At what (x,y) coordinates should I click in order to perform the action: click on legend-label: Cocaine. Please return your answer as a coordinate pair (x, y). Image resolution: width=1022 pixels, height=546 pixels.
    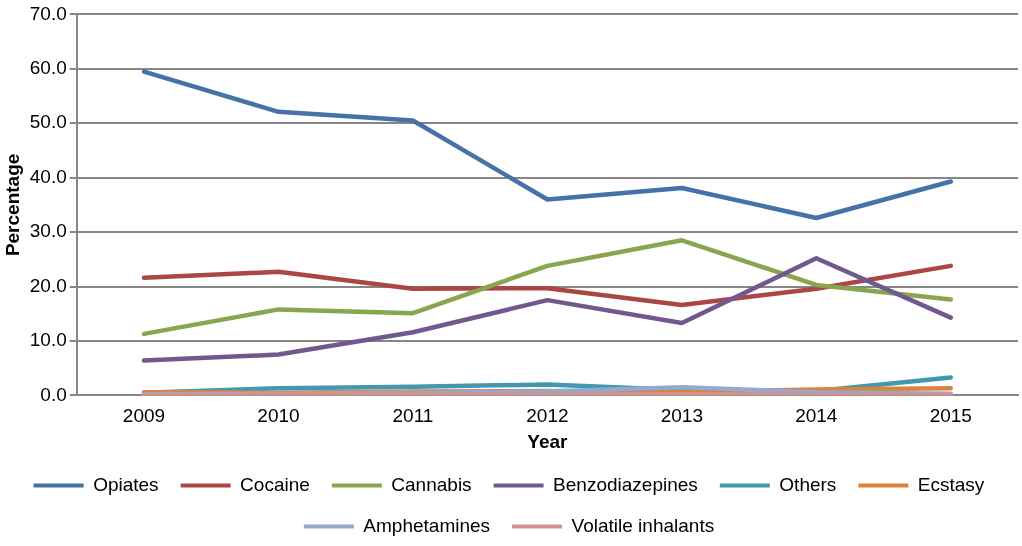
    Looking at the image, I should click on (275, 484).